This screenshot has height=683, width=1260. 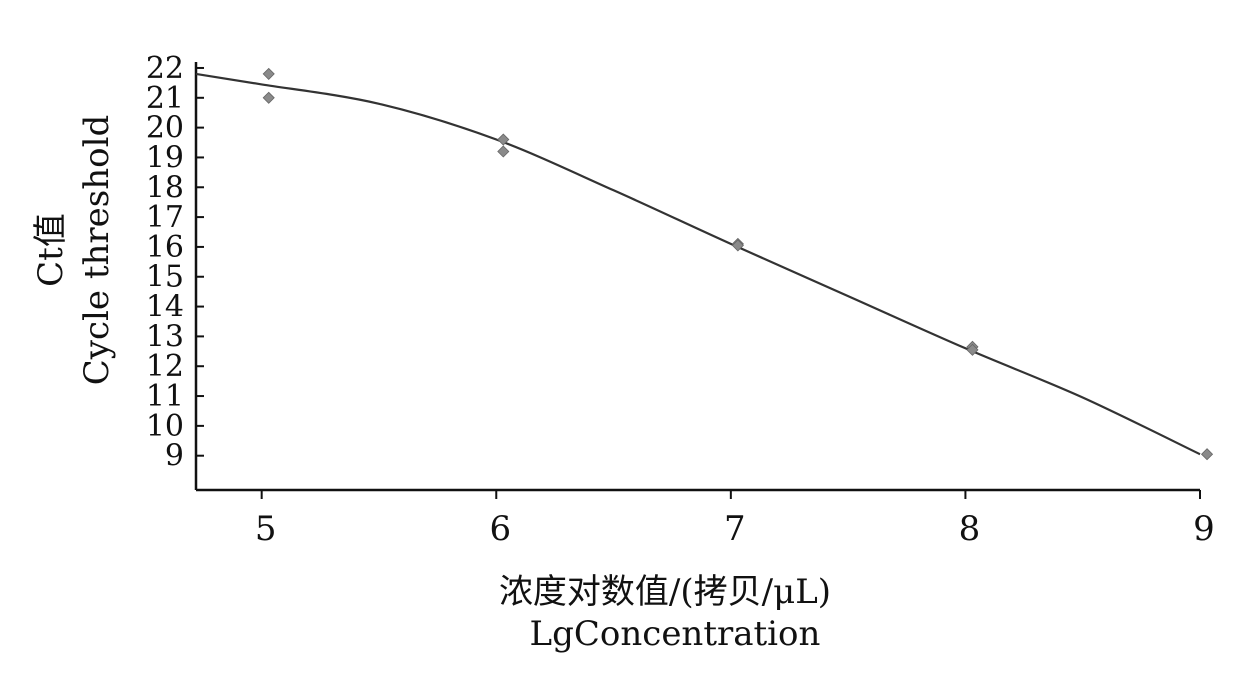 What do you see at coordinates (174, 456) in the screenshot?
I see `y-tick-label: 9` at bounding box center [174, 456].